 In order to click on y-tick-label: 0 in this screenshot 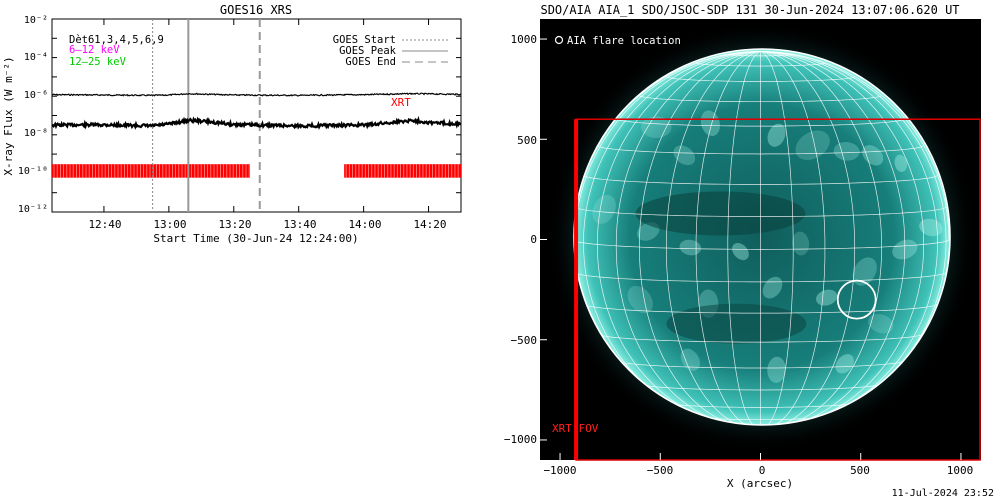, I will do `click(533, 239)`.